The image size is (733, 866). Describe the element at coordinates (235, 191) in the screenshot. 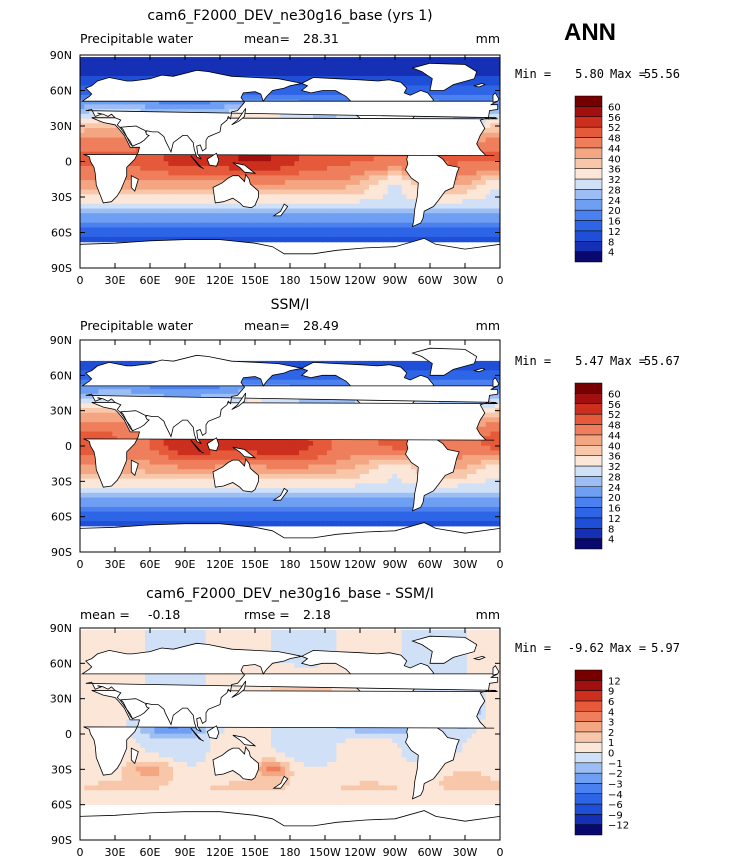

I see `continent-outline` at that location.